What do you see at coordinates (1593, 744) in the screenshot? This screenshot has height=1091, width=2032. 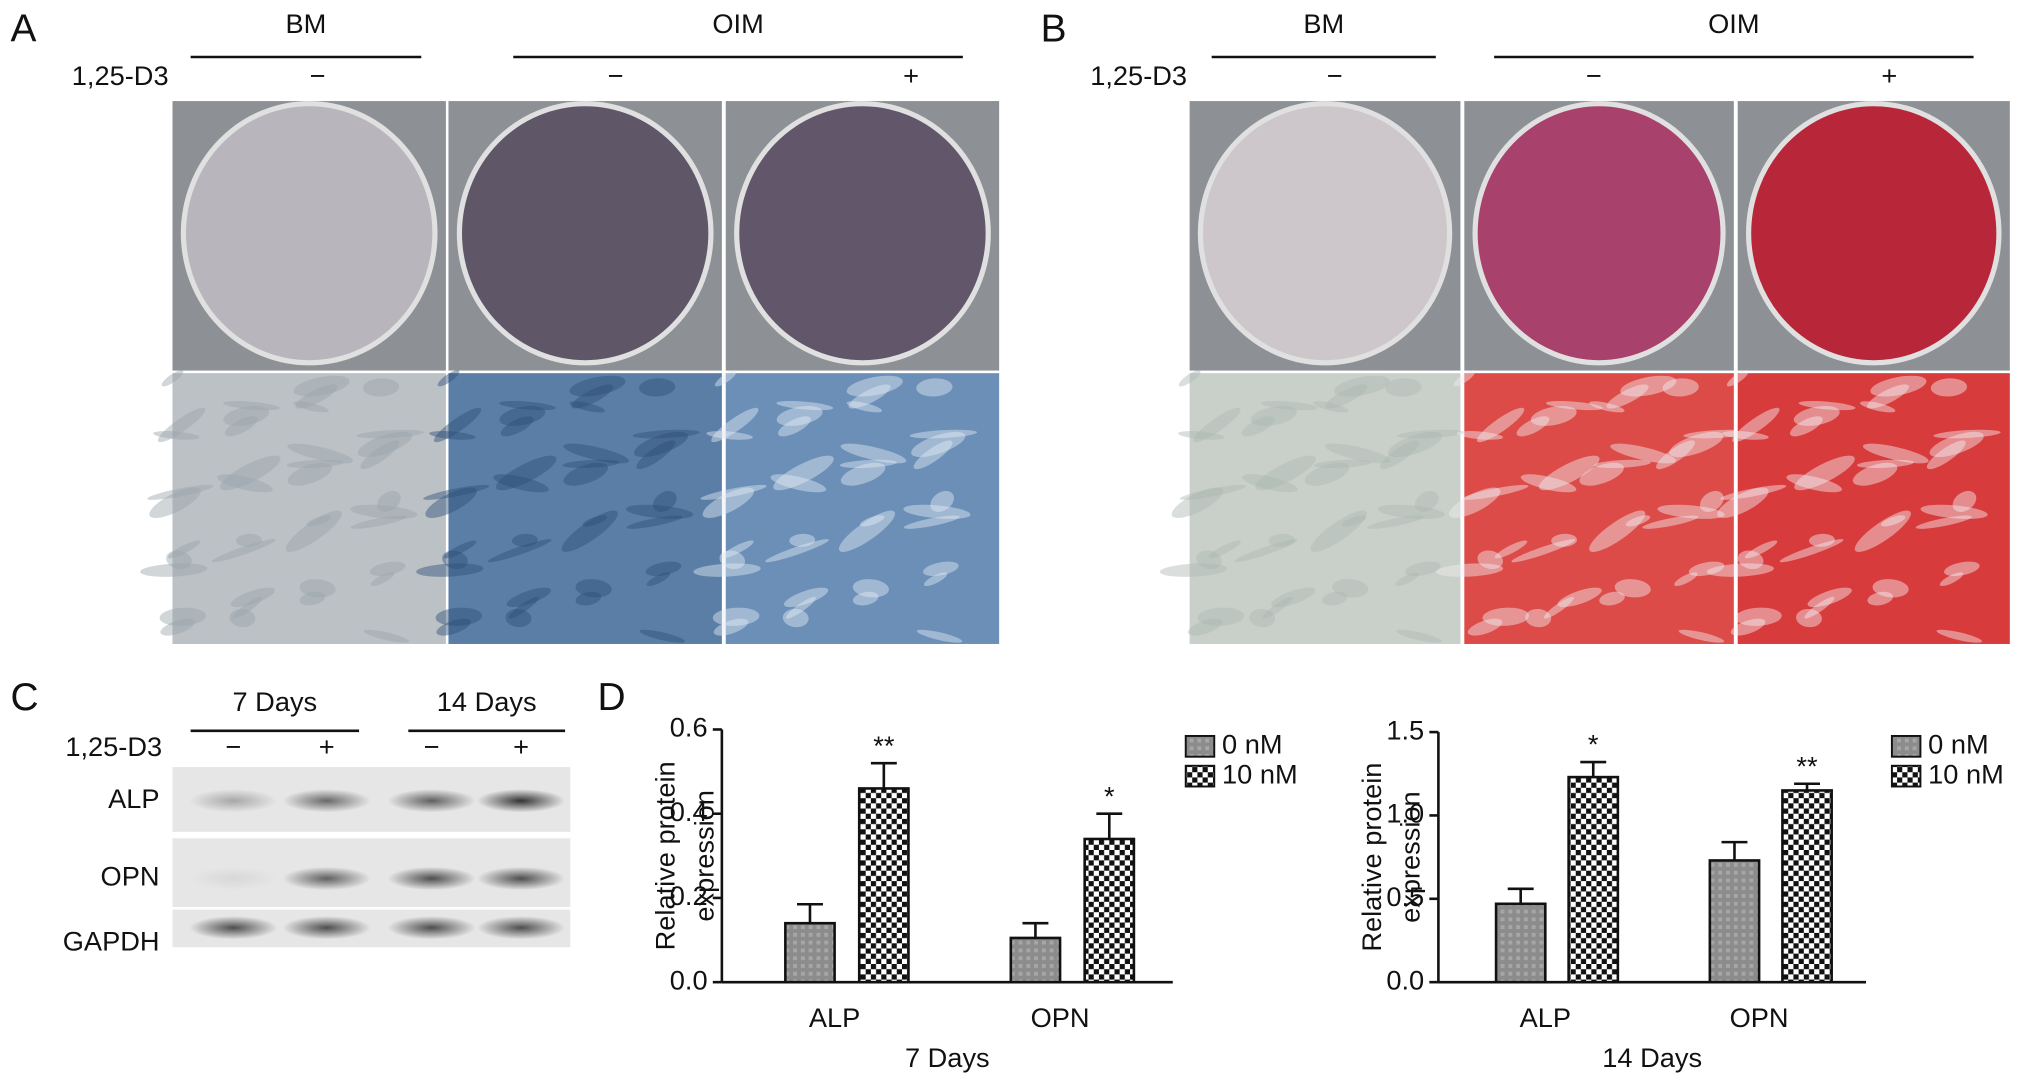 I see `significance: *` at bounding box center [1593, 744].